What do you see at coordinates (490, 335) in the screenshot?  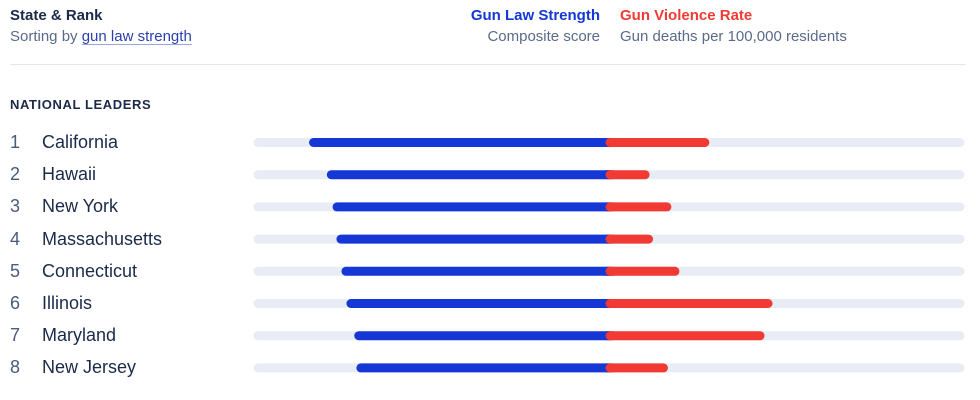 I see `state-row: 7 Maryland` at bounding box center [490, 335].